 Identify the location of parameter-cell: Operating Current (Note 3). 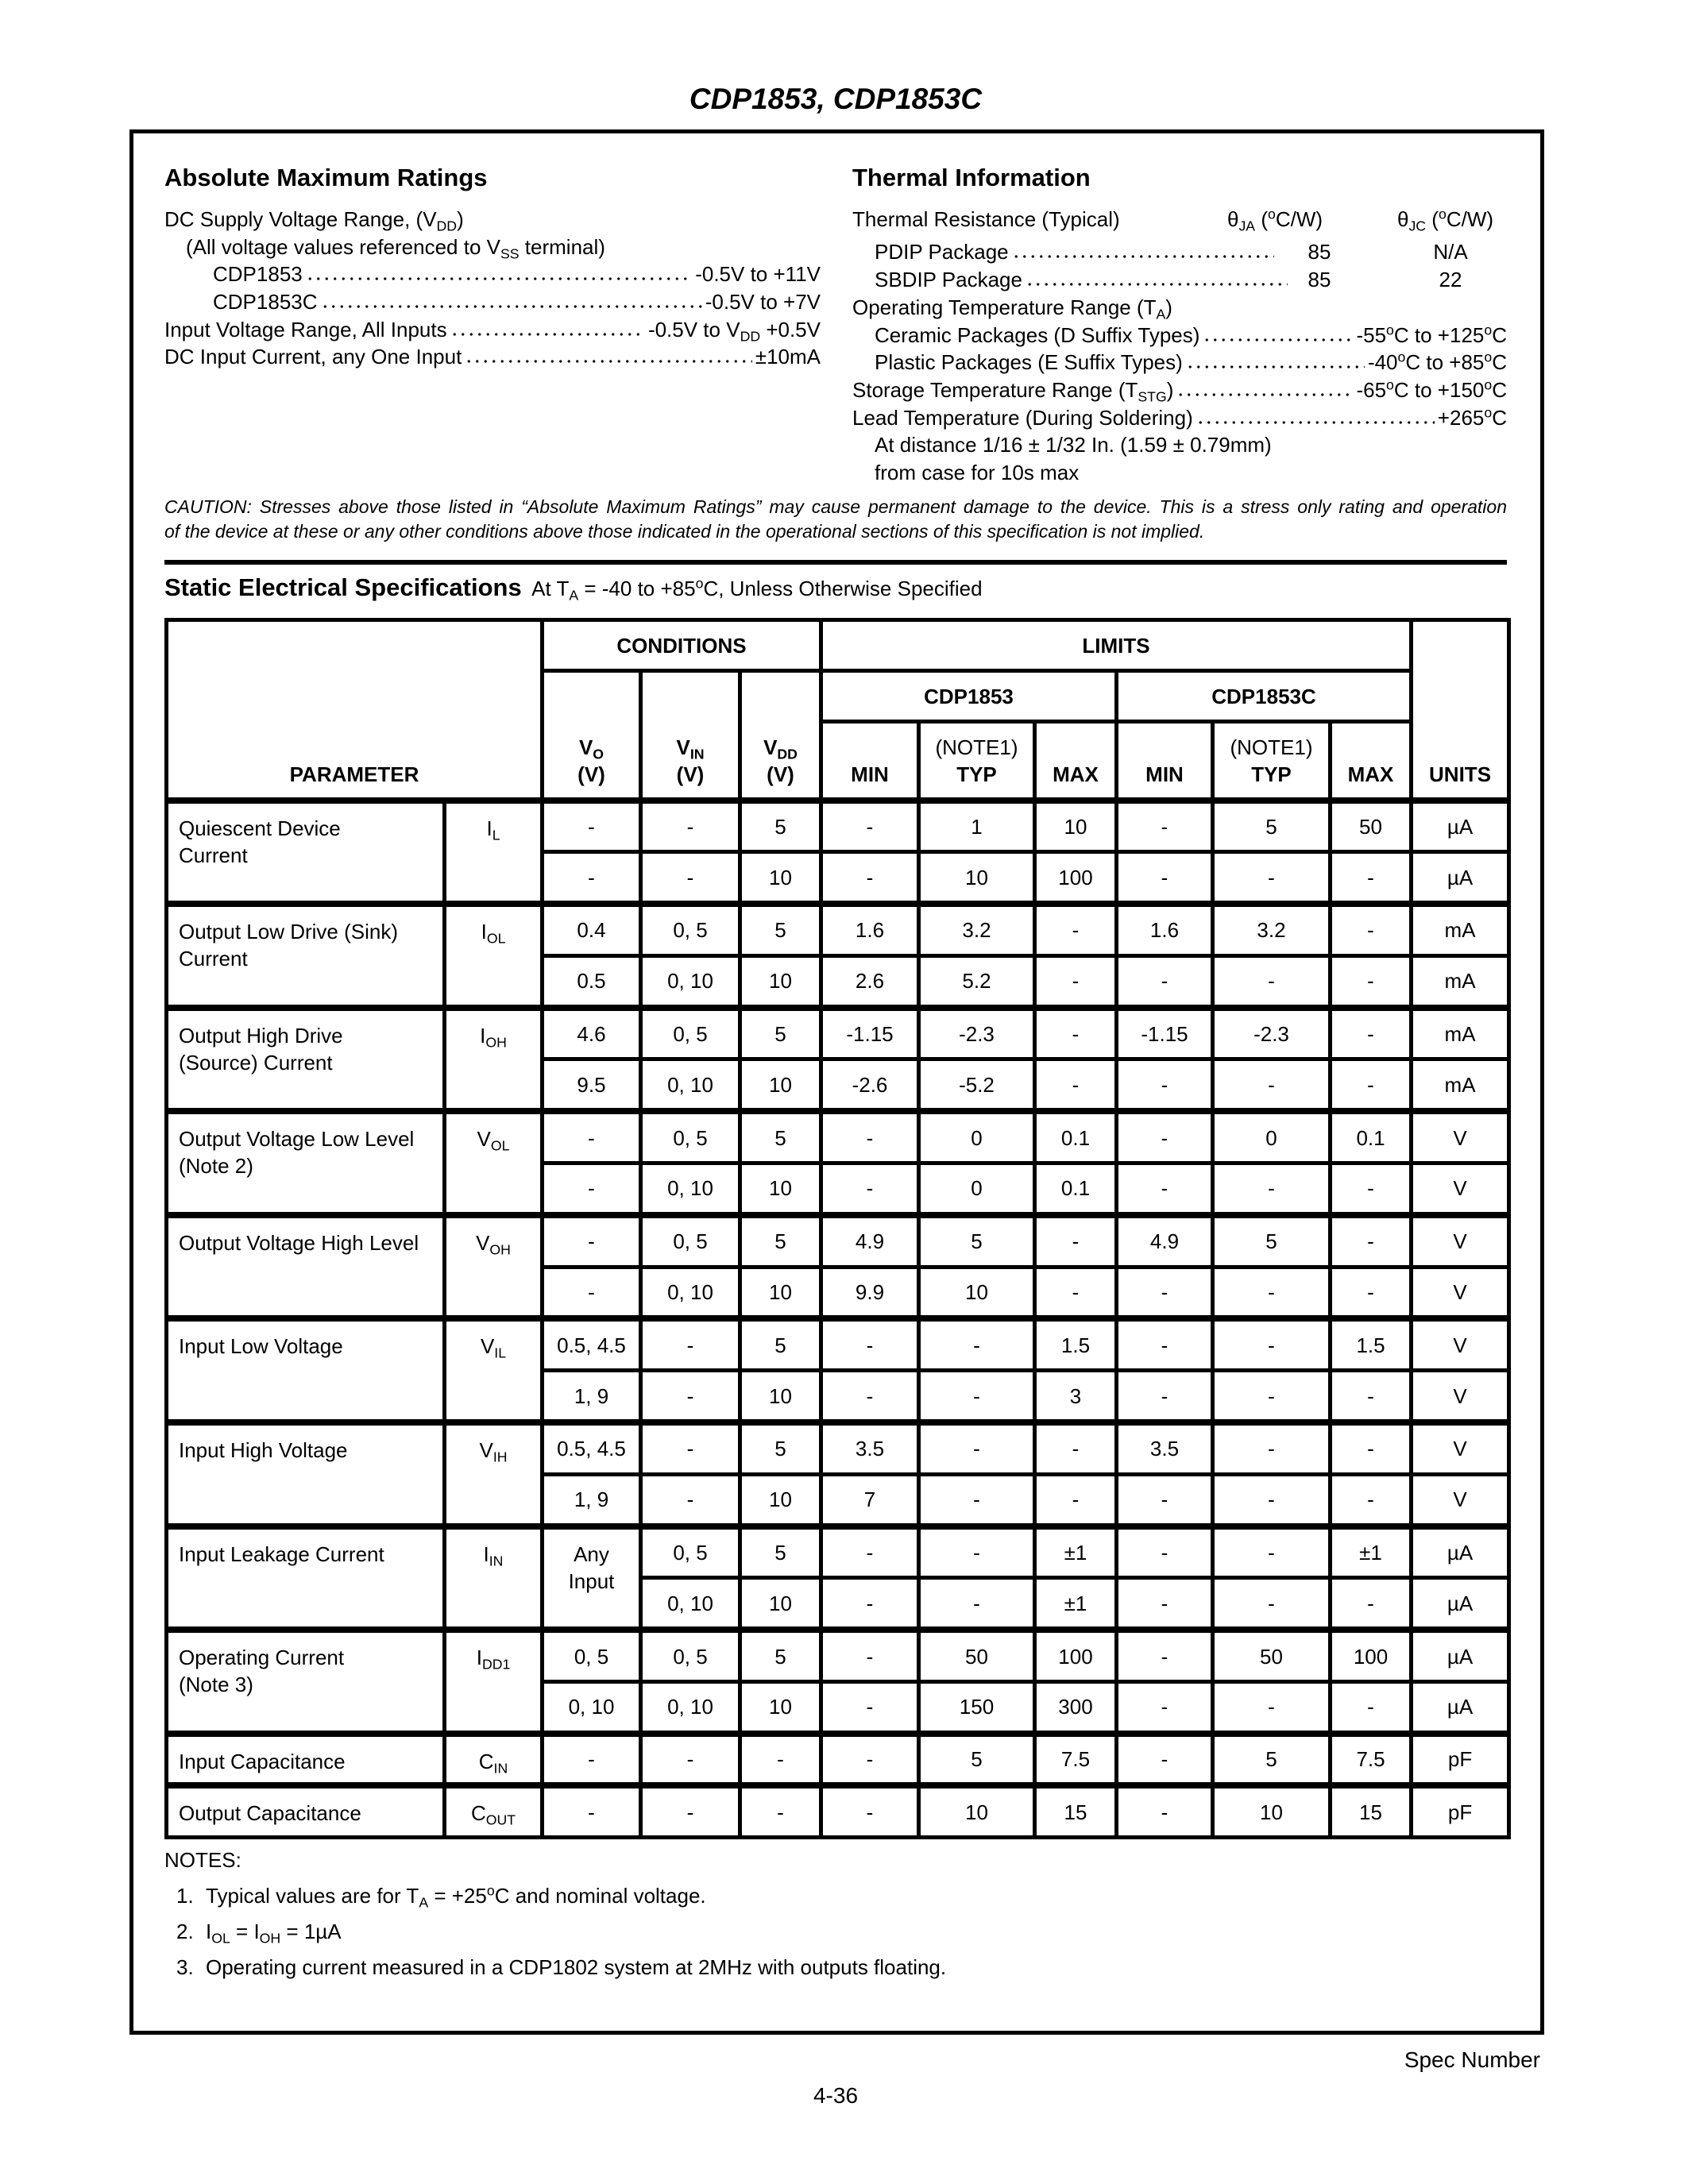
(305, 1681).